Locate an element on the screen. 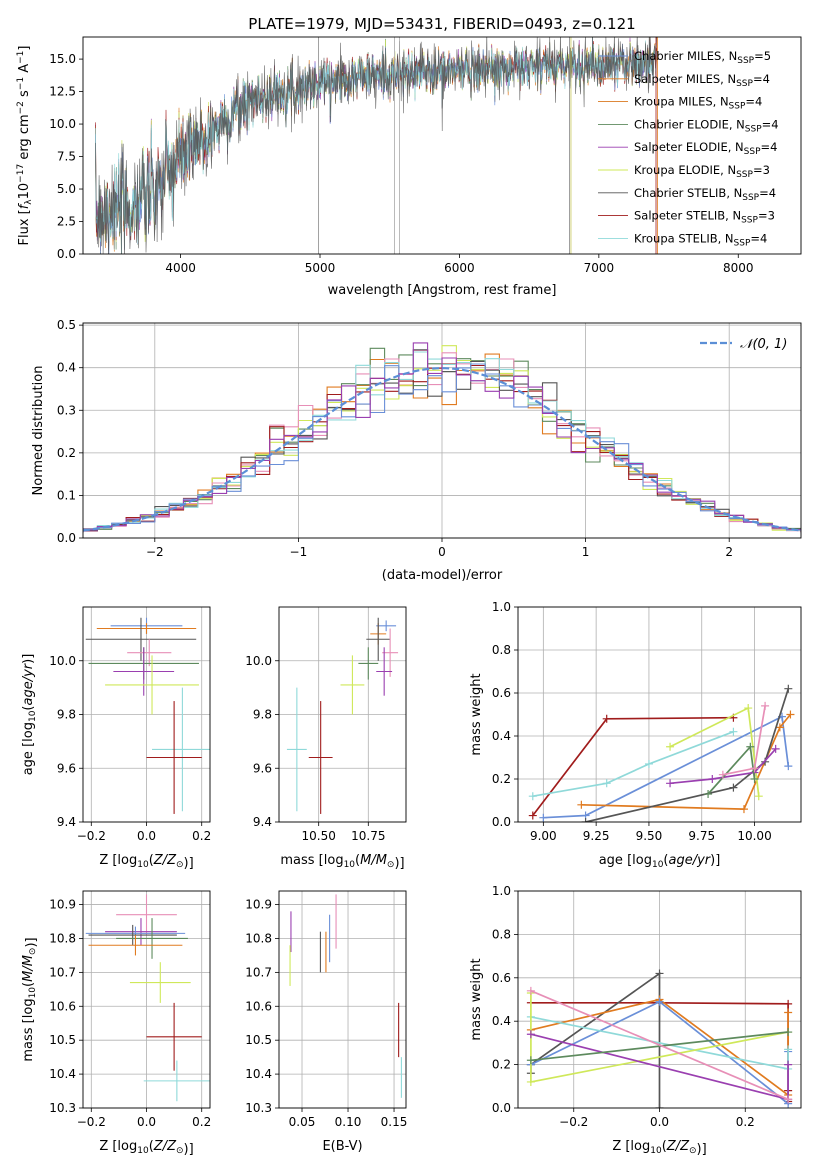  x-tick-label: 10.00 is located at coordinates (754, 836).